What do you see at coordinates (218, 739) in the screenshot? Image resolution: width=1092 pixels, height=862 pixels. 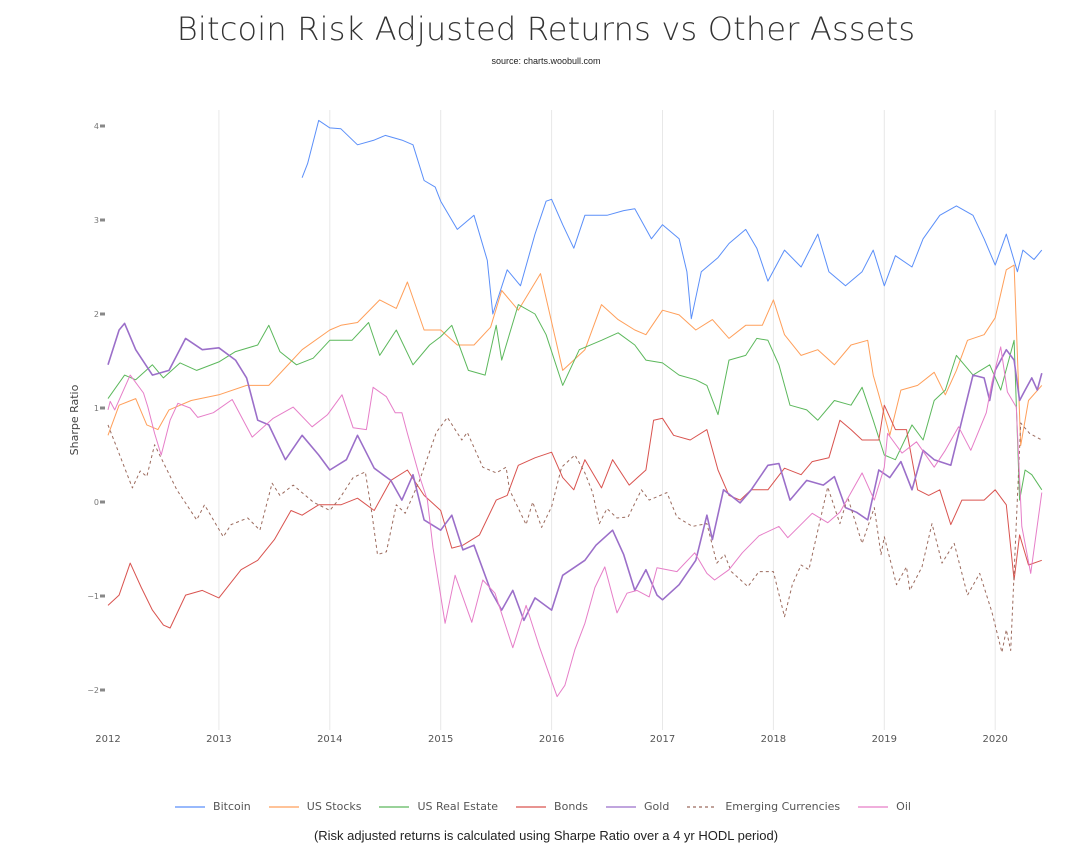 I see `x-tick-label: 2013` at bounding box center [218, 739].